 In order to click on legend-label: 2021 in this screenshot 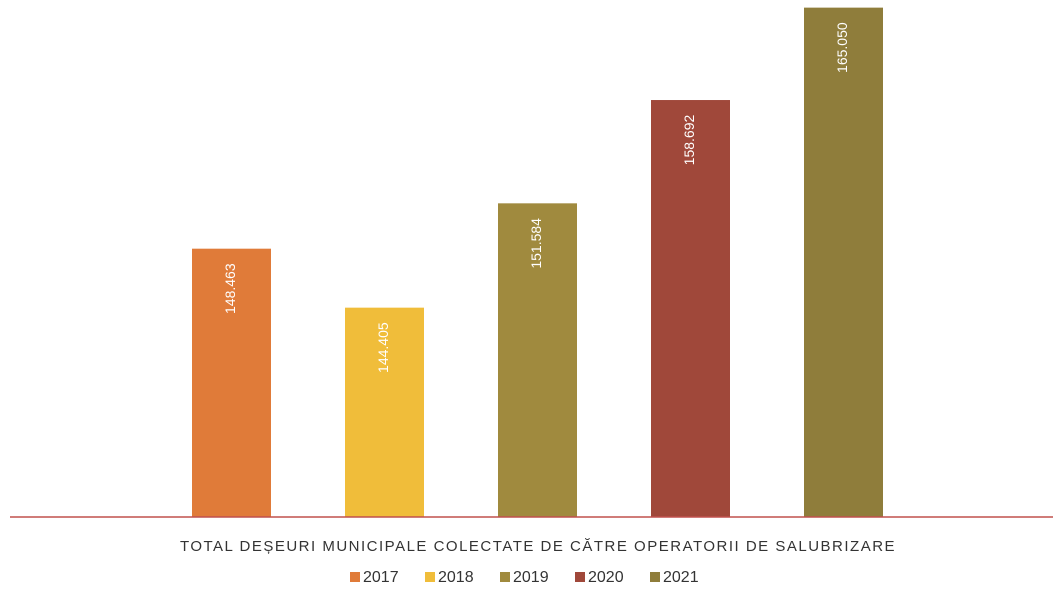, I will do `click(681, 577)`.